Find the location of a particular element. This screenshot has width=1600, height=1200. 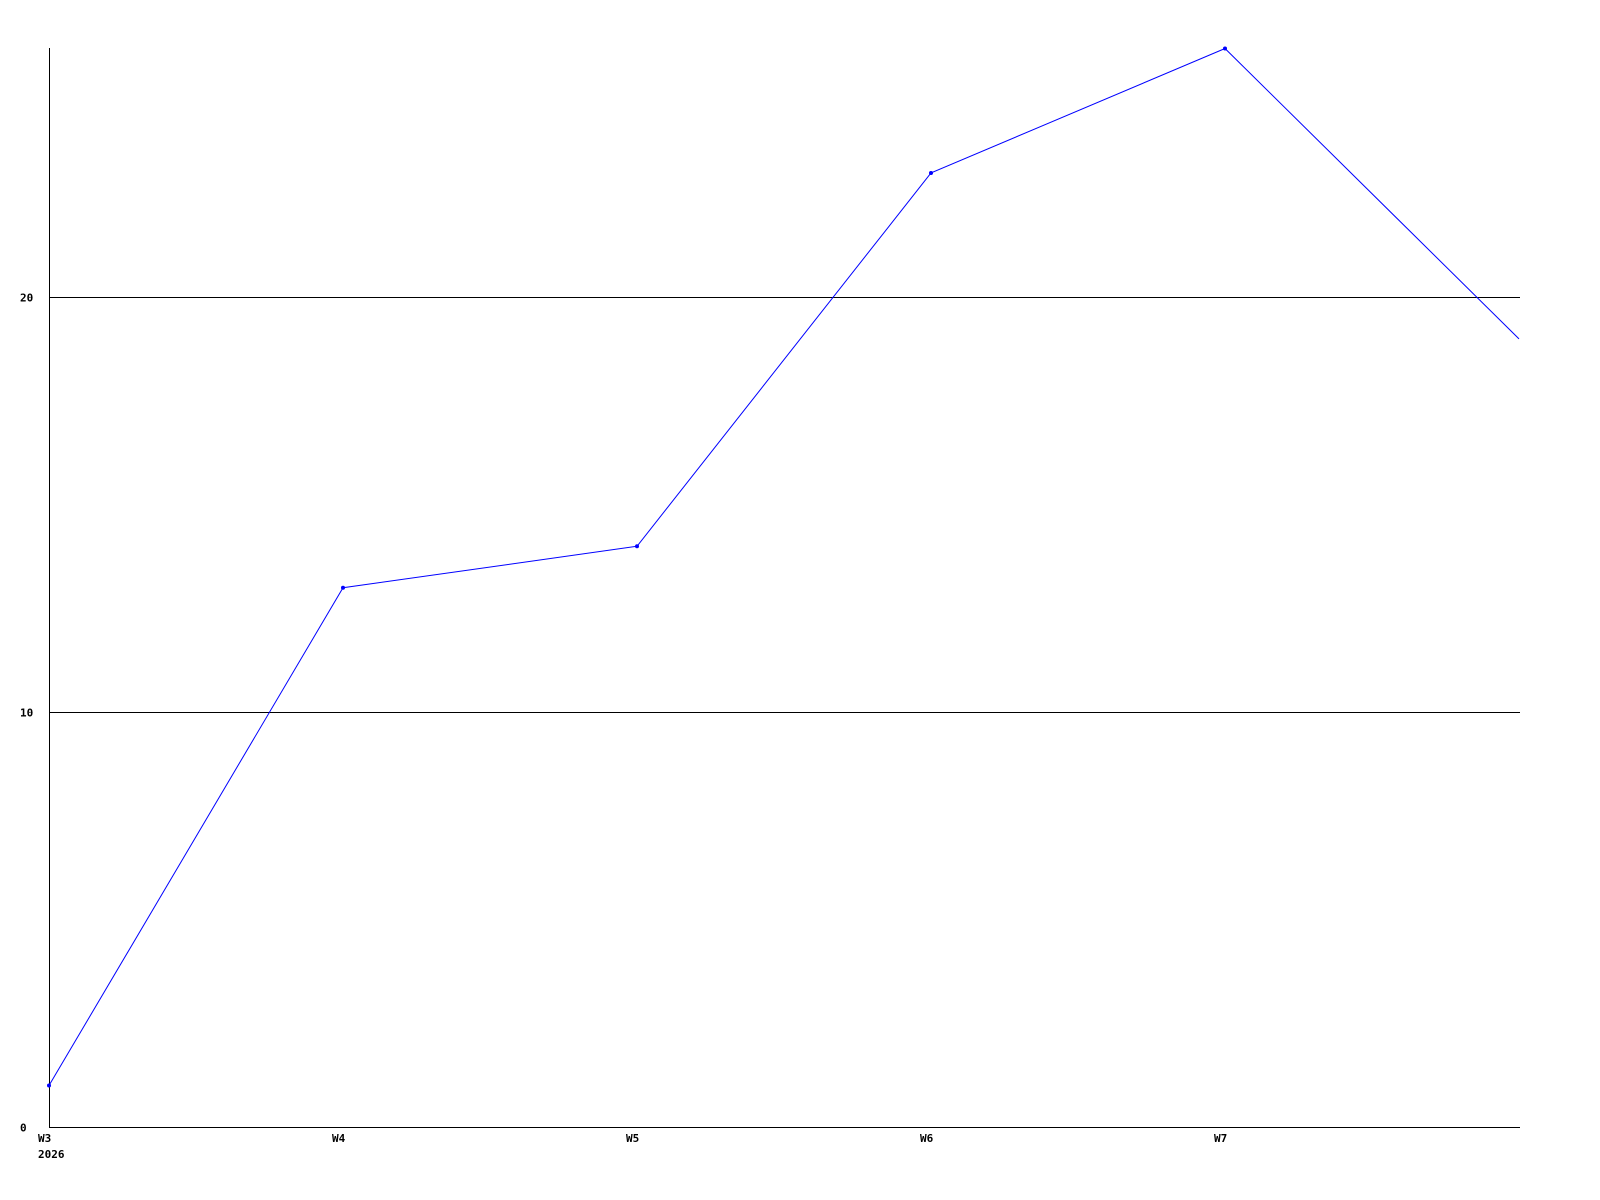

x-sub-label: 2026 is located at coordinates (51, 1154).